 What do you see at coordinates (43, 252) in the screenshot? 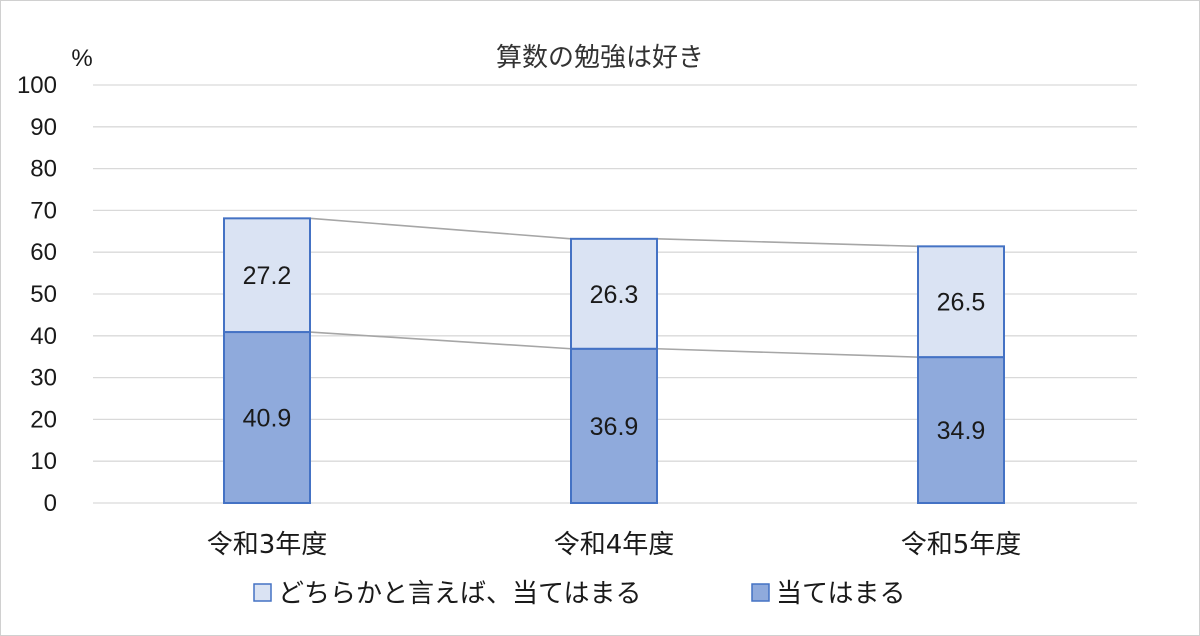
I see `y-tick-label: 60` at bounding box center [43, 252].